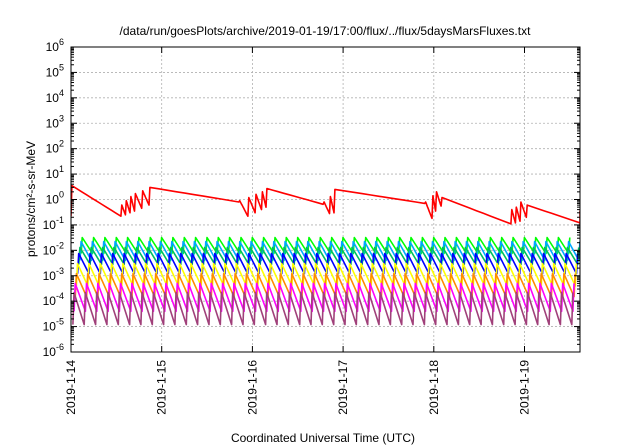 This screenshot has width=640, height=448. Describe the element at coordinates (53, 299) in the screenshot. I see `y-tick-label: 10⁻⁴` at that location.